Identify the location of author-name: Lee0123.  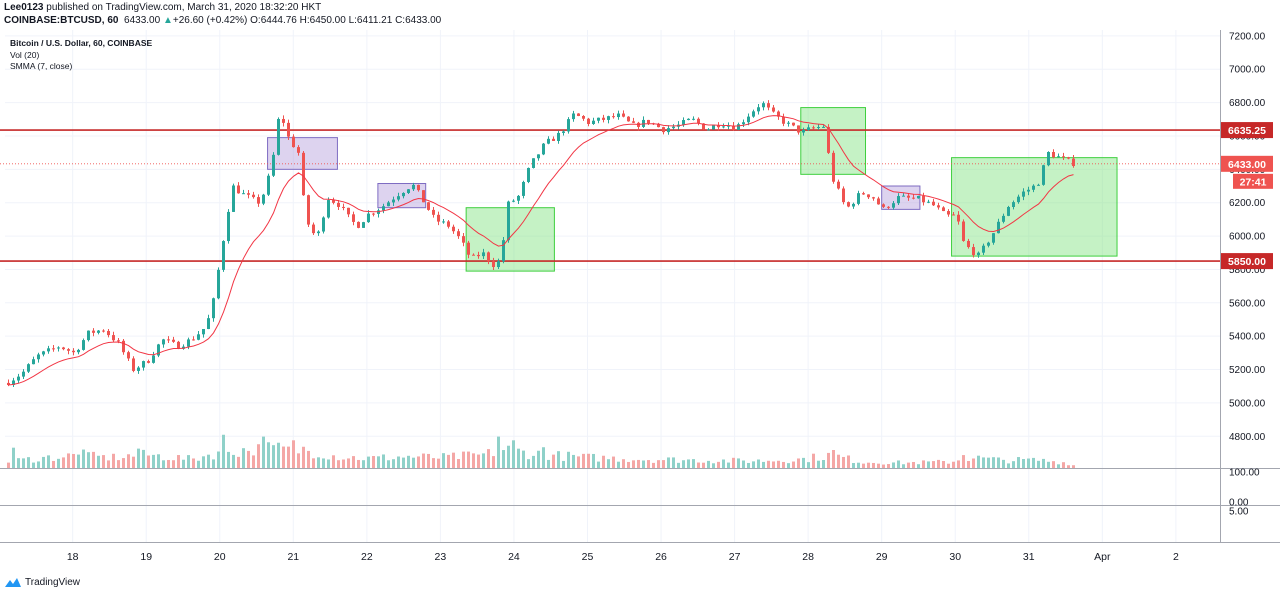
(24, 7).